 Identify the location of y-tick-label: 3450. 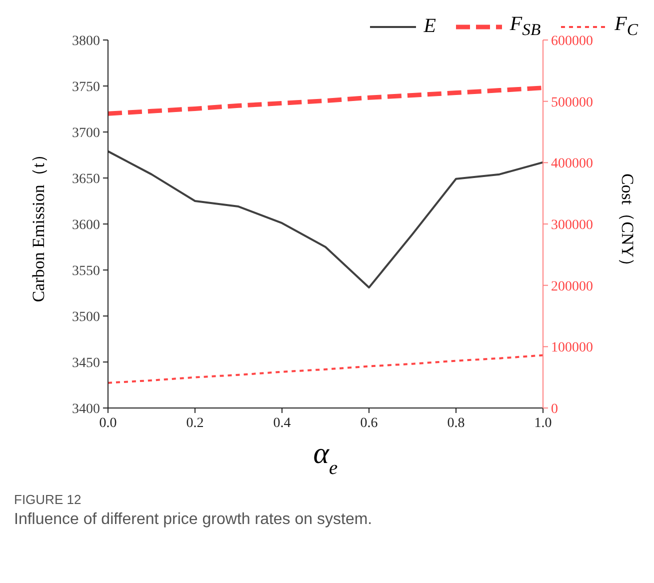
(86, 363).